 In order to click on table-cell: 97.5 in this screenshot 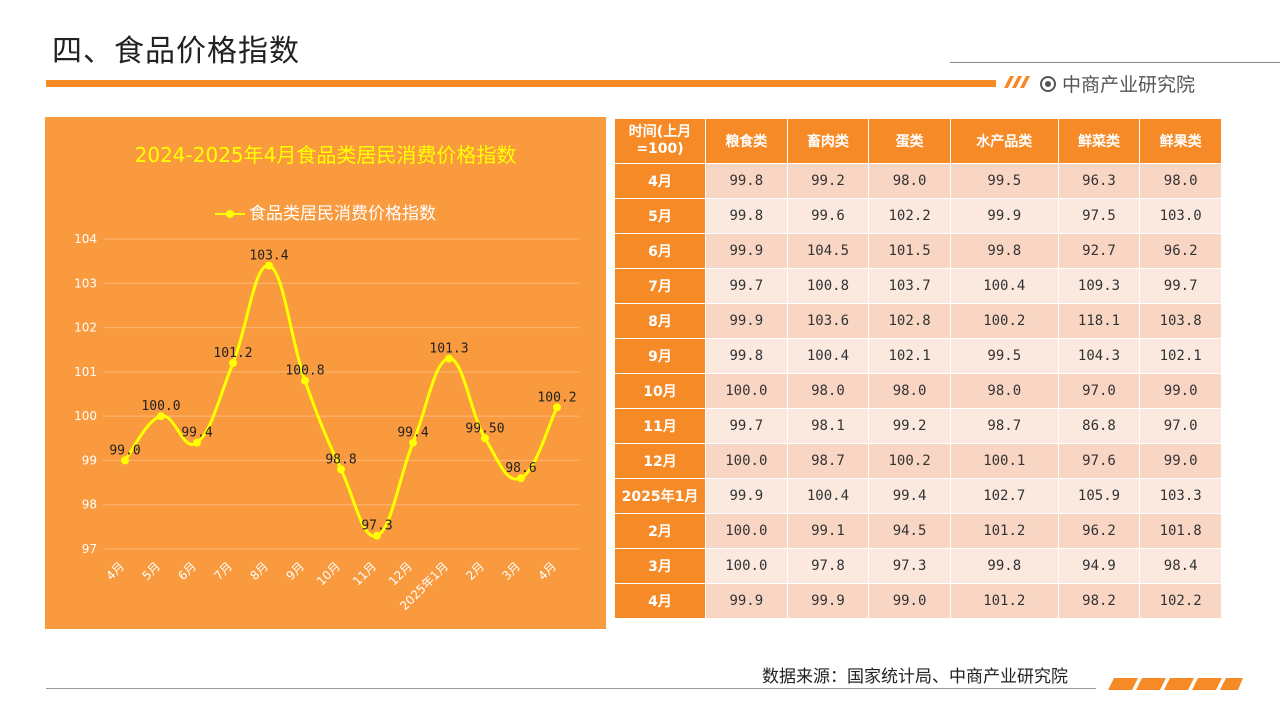, I will do `click(1099, 216)`.